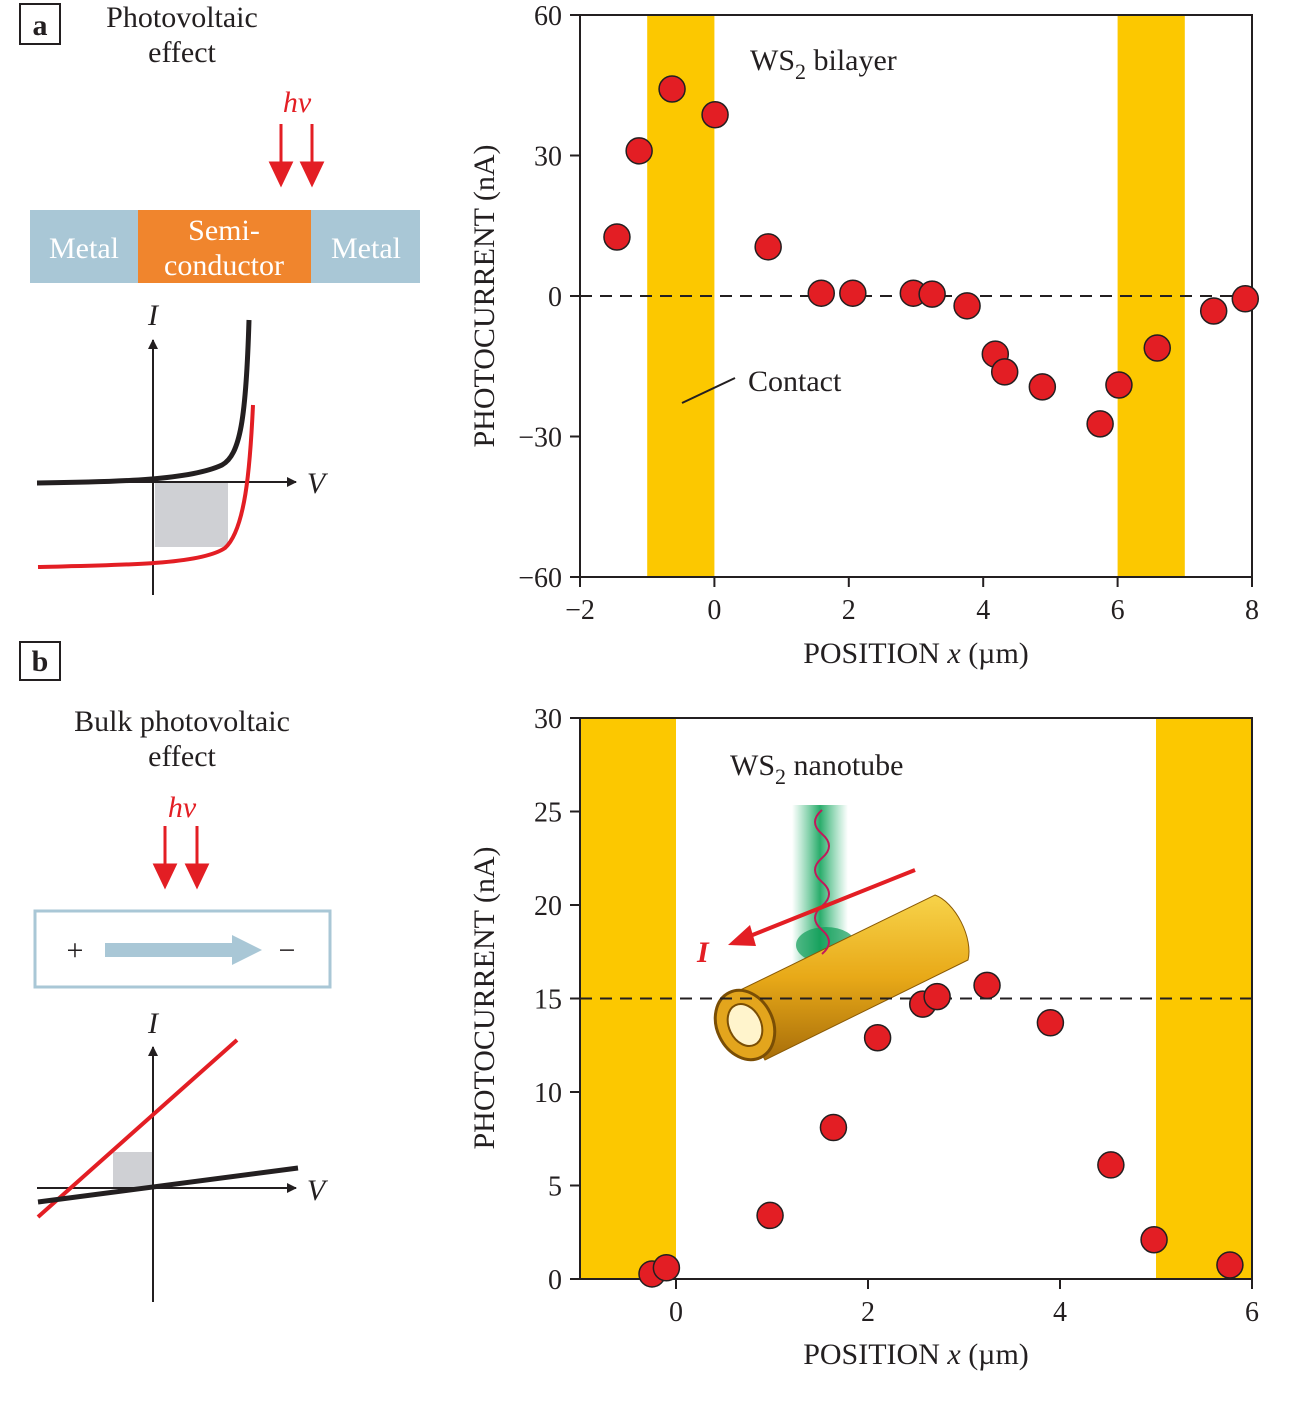 The height and width of the screenshot is (1401, 1296). I want to click on light-label-b: hν, so click(182, 807).